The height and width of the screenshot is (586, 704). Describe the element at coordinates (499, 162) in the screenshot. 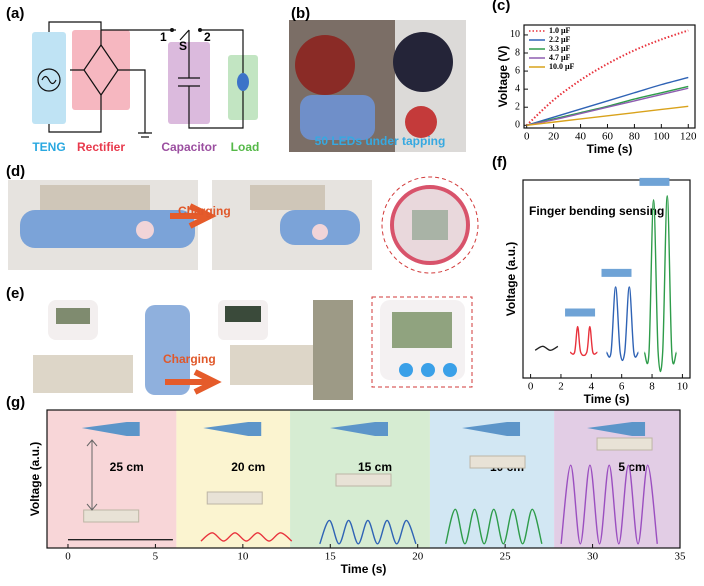

I see `panel-label: (f)` at that location.